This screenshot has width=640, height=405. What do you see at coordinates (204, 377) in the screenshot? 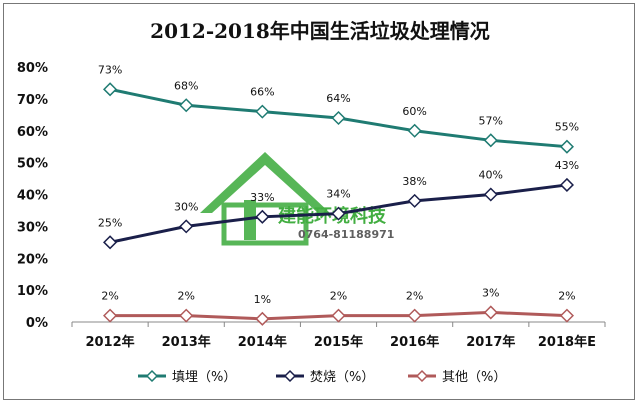
I see `legend-label: 填埋（%）` at bounding box center [204, 377].